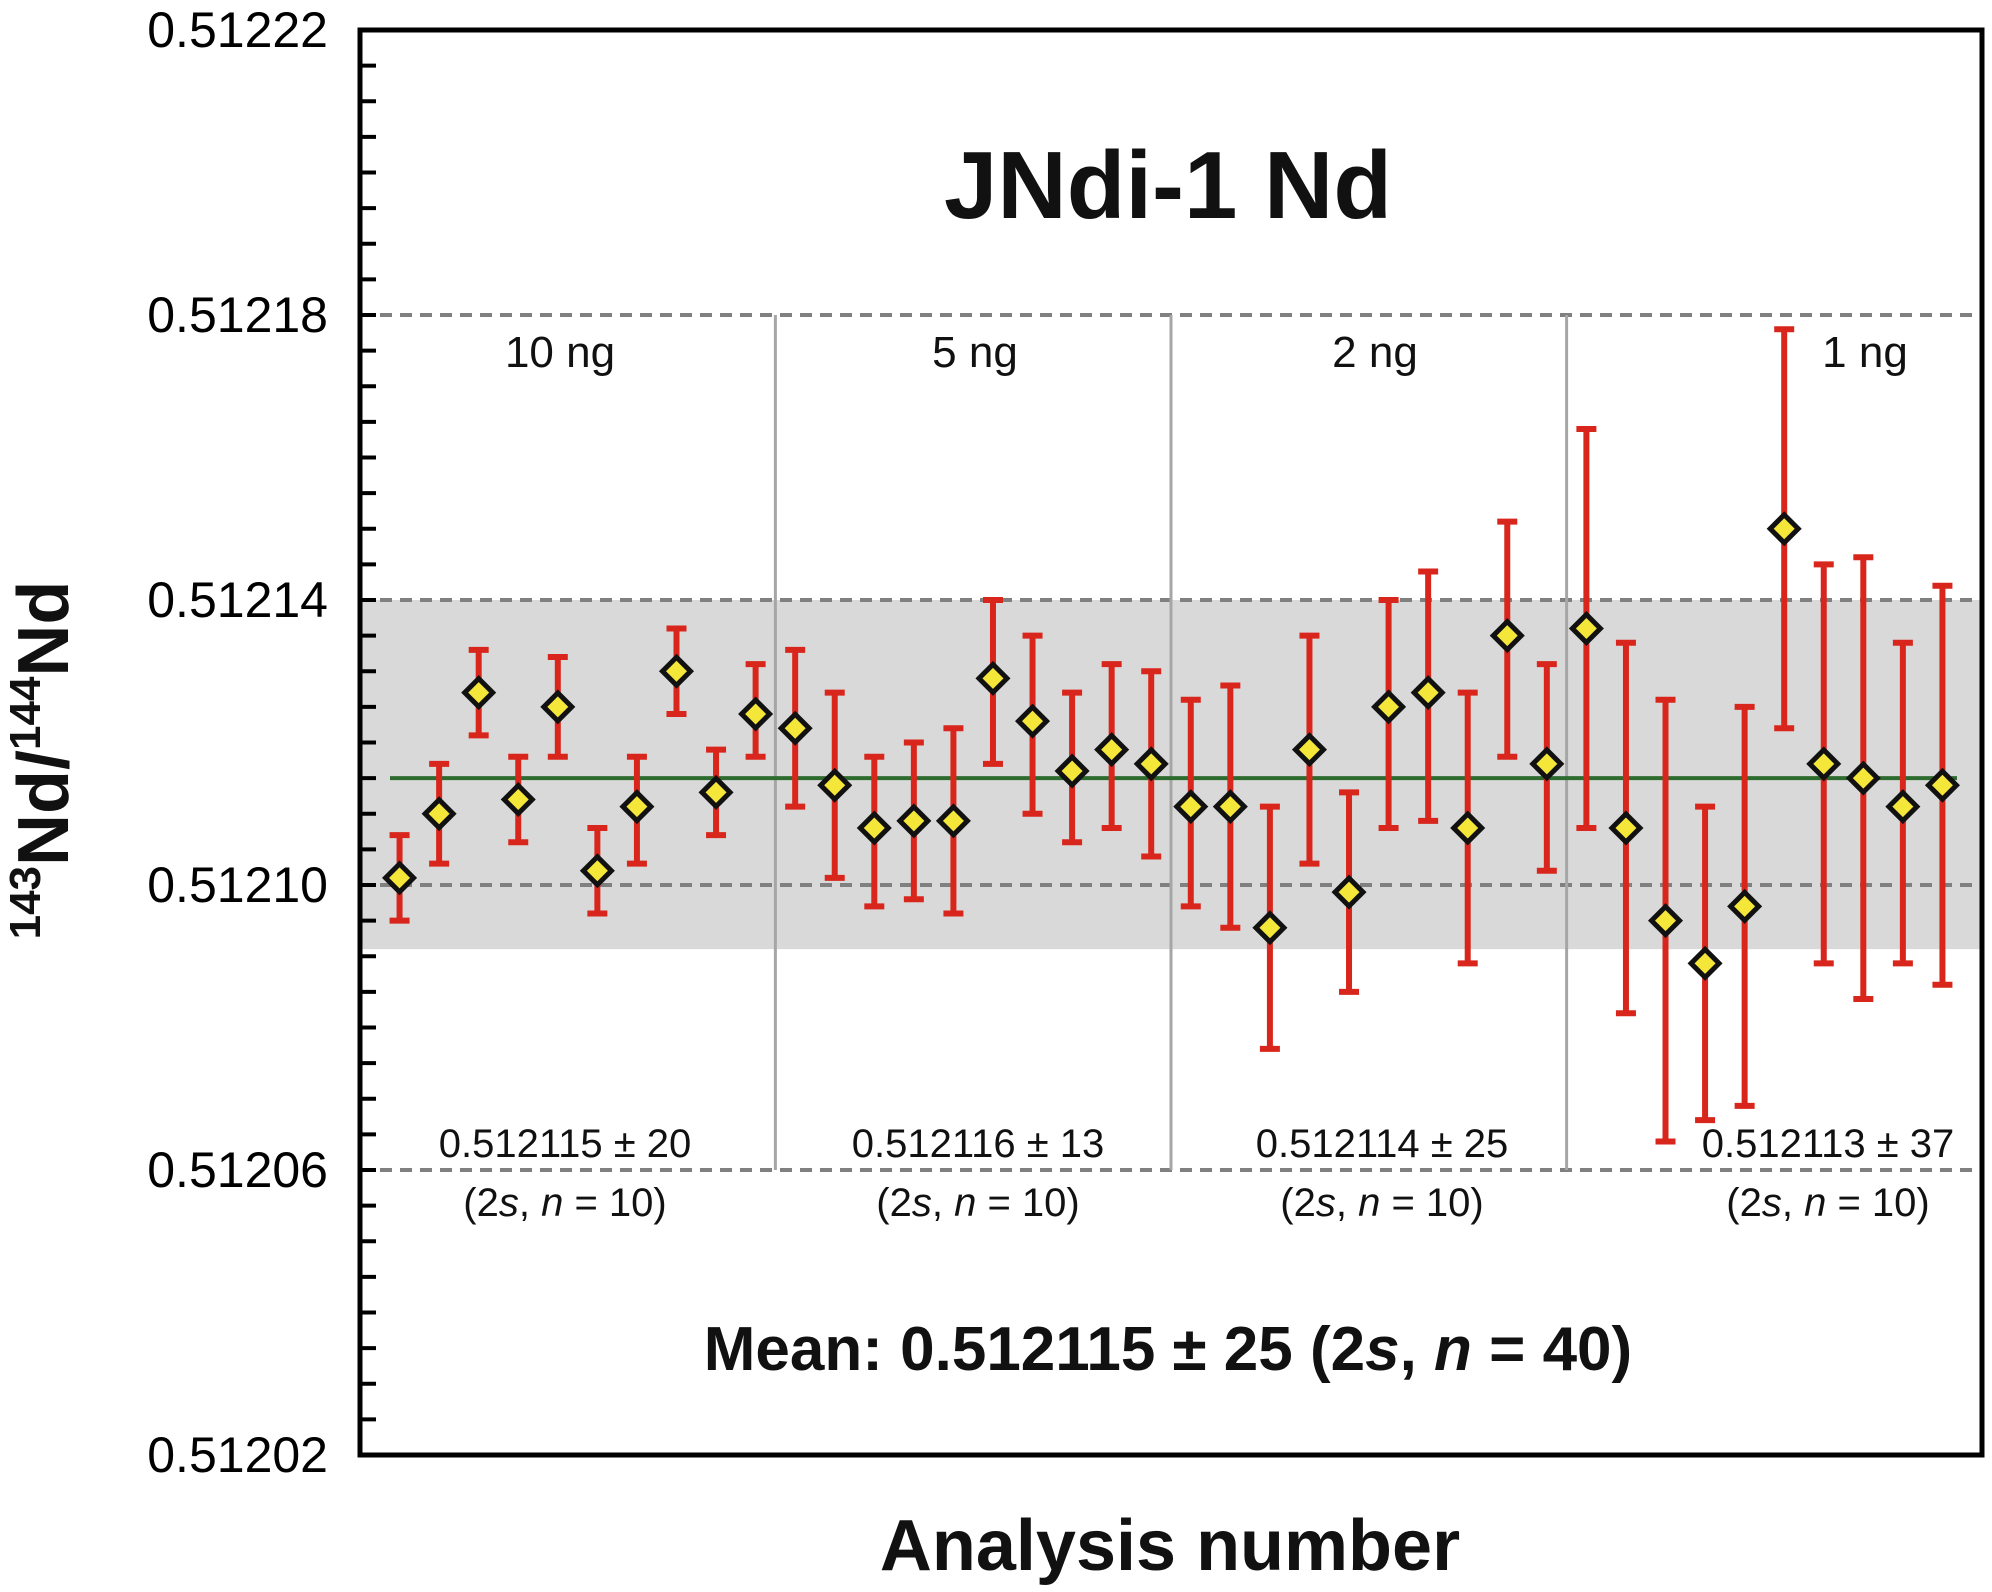  What do you see at coordinates (1382, 1349) in the screenshot?
I see `mean-label-s: s` at bounding box center [1382, 1349].